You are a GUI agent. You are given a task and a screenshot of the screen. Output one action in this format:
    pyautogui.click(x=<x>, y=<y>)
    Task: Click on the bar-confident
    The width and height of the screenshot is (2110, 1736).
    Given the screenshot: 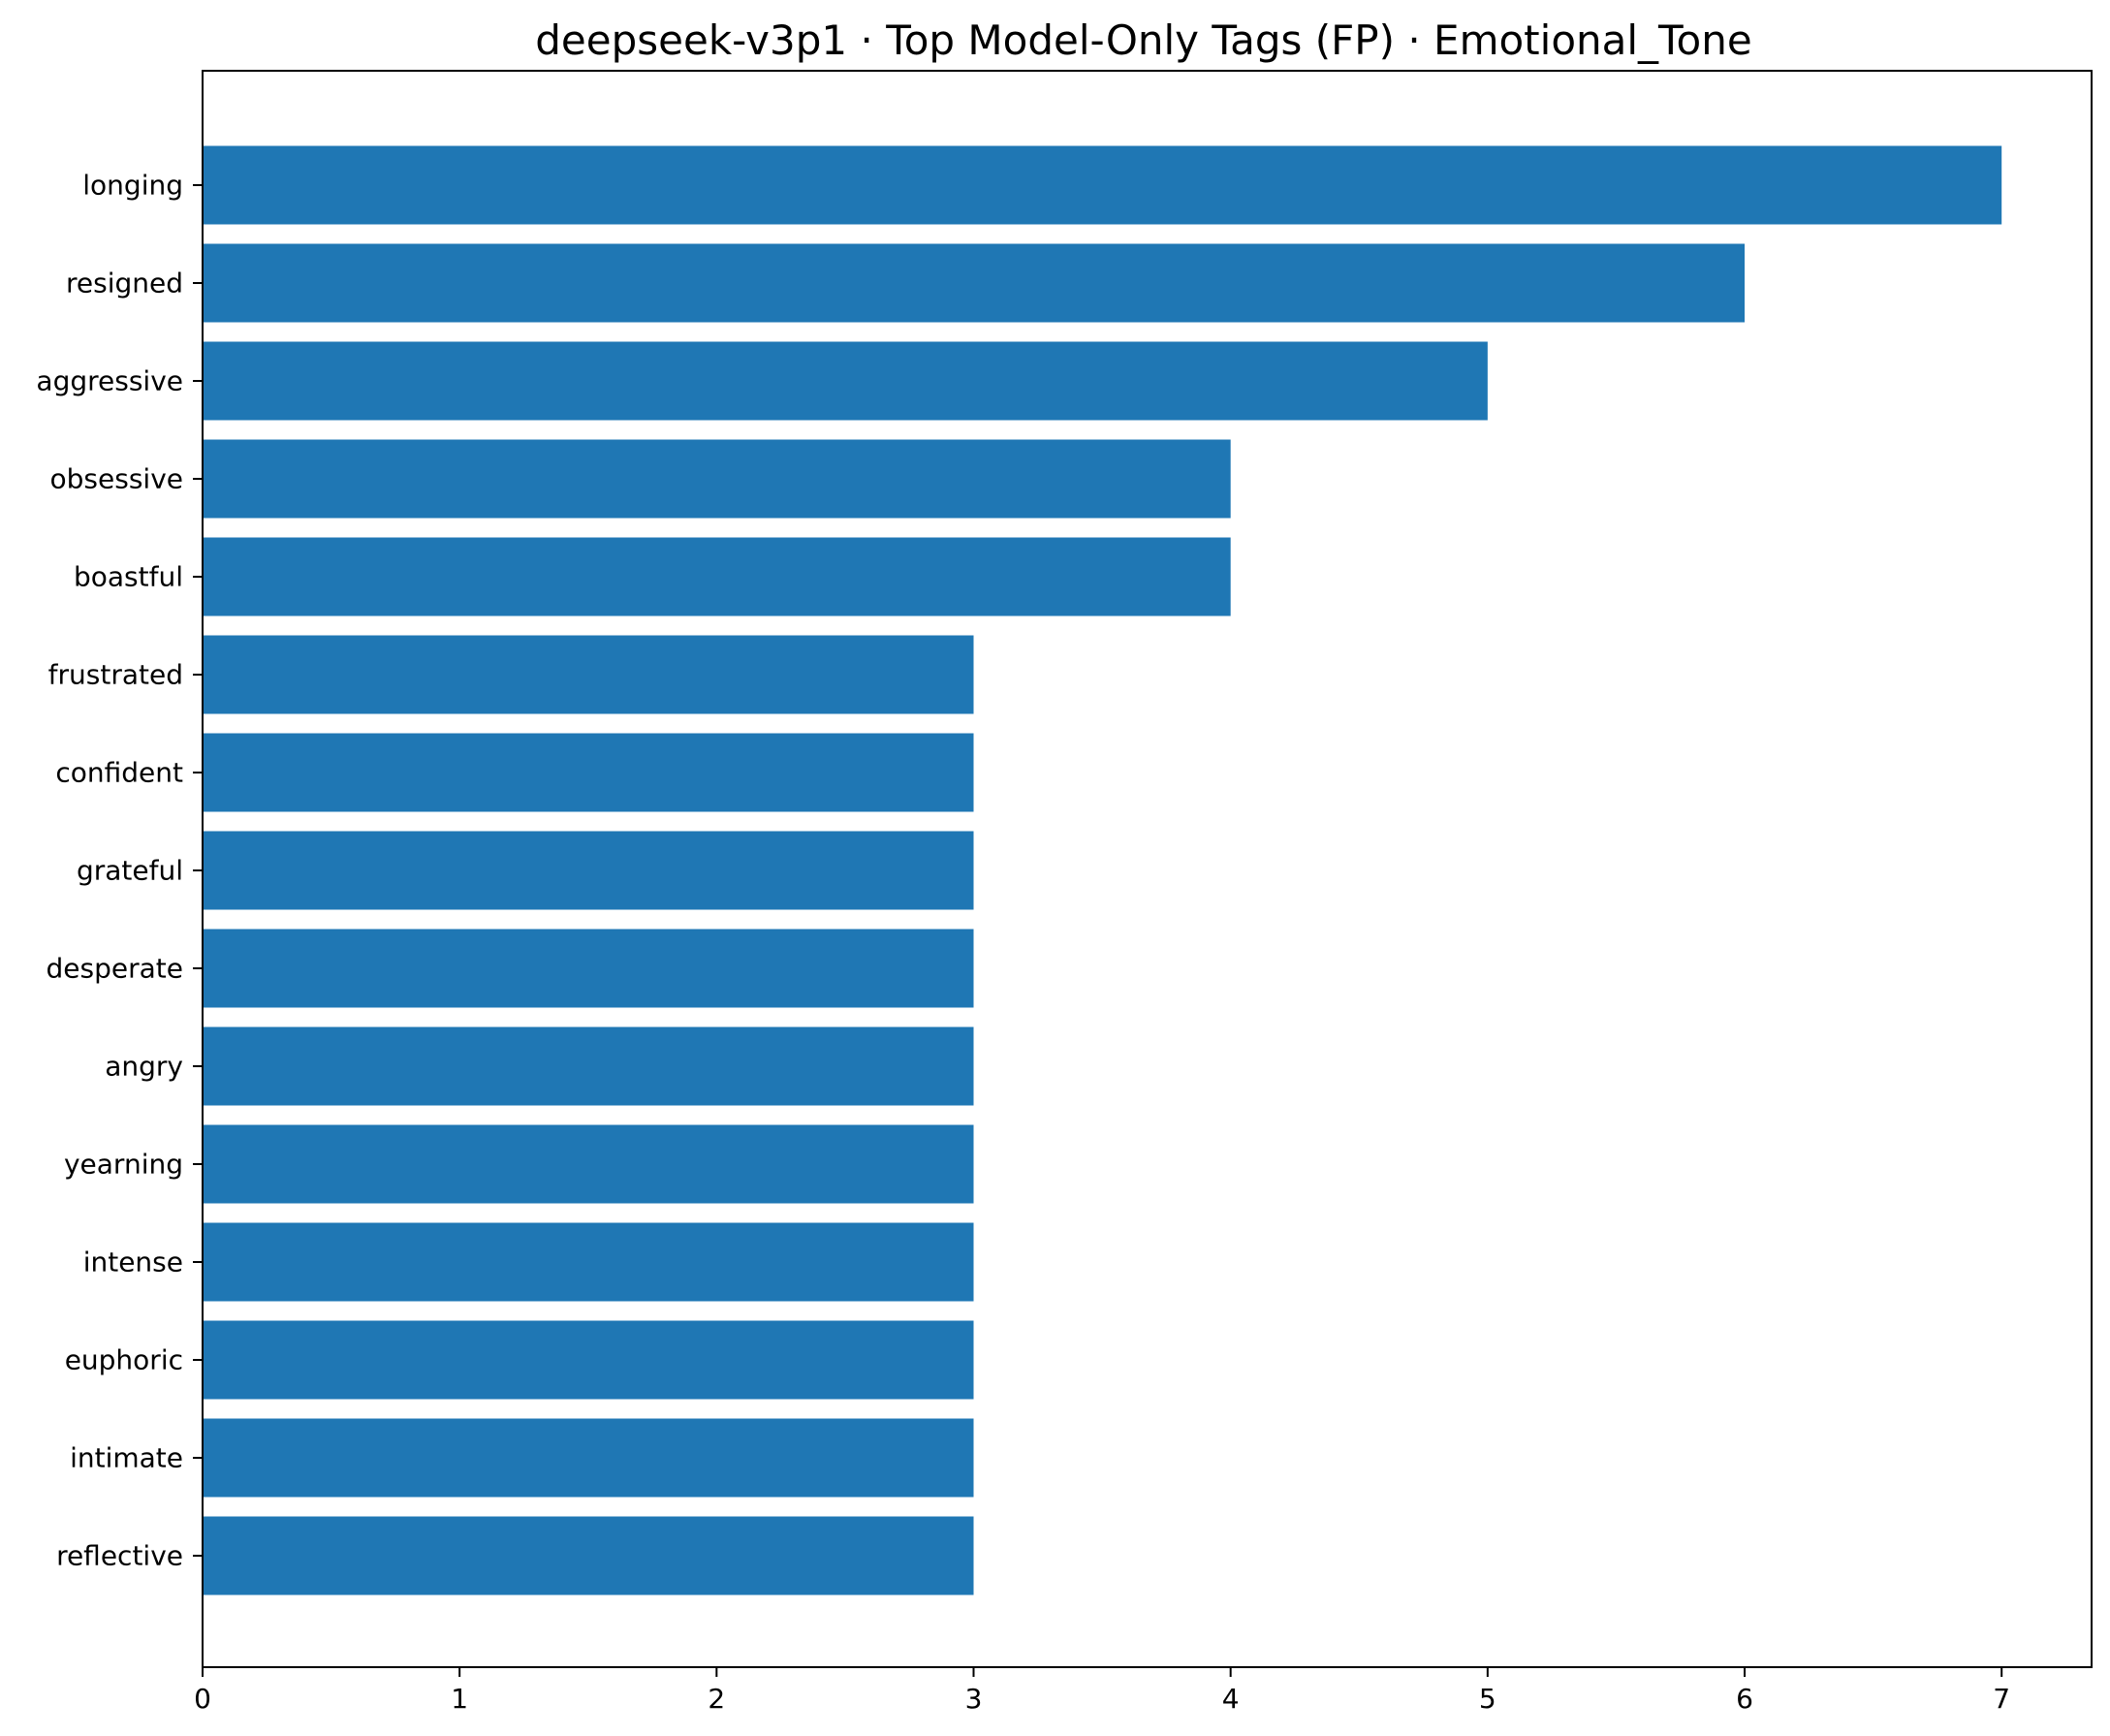 What is the action you would take?
    pyautogui.click(x=589, y=772)
    